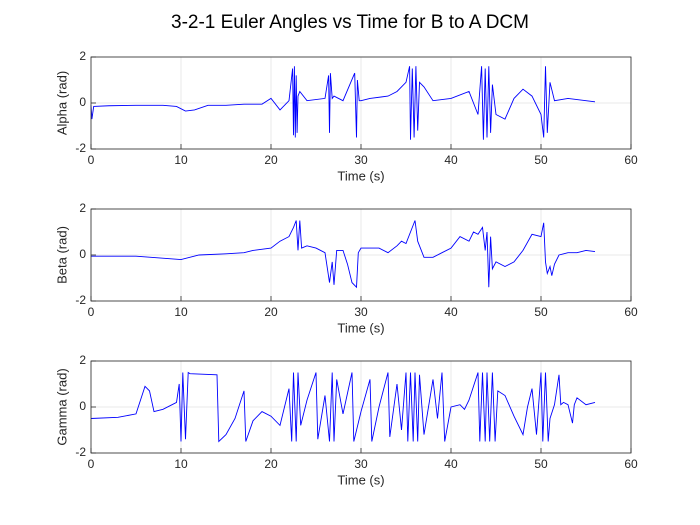 Image resolution: width=700 pixels, height=525 pixels. What do you see at coordinates (61, 103) in the screenshot?
I see `y-axis-label: Alpha (rad)` at bounding box center [61, 103].